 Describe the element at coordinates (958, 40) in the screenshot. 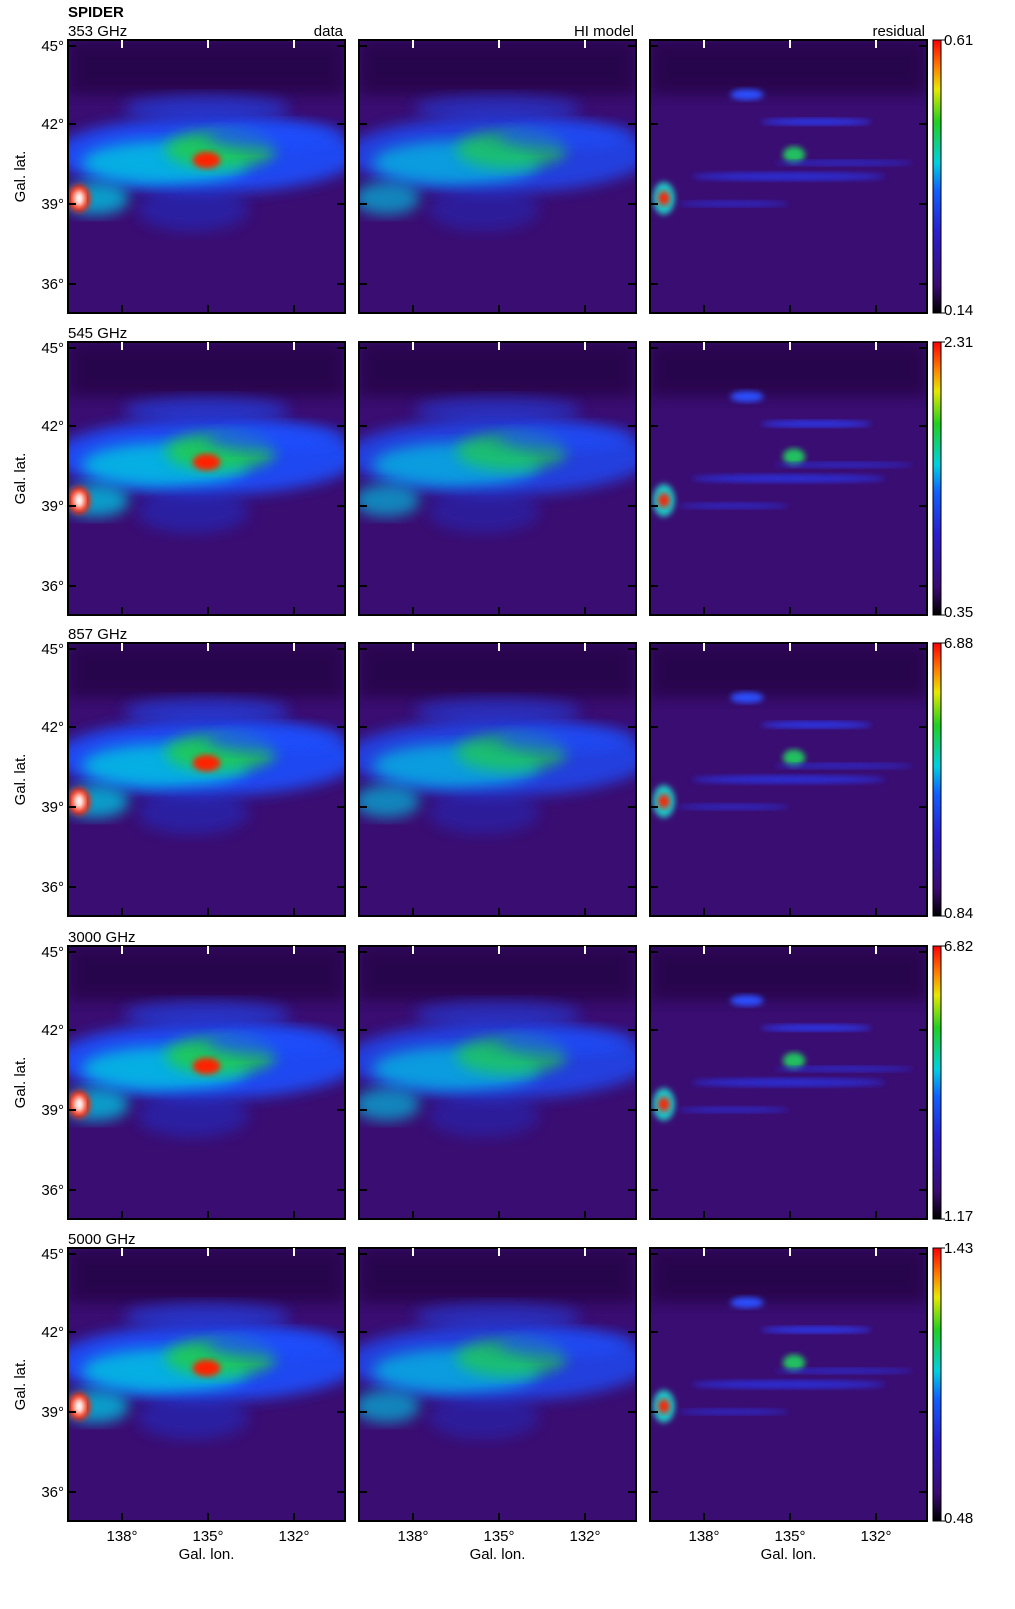

I see `colorbar-max: 0.61` at that location.